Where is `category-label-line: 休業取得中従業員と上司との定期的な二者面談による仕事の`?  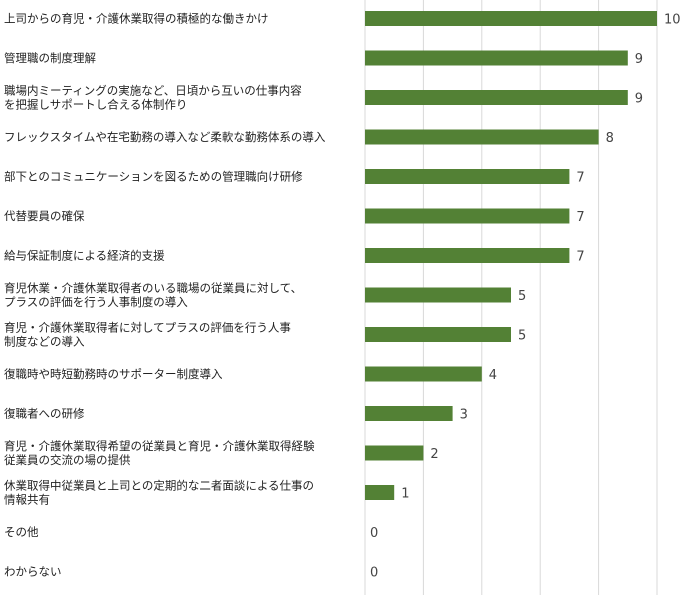 category-label-line: 休業取得中従業員と上司との定期的な二者面談による仕事の is located at coordinates (159, 486).